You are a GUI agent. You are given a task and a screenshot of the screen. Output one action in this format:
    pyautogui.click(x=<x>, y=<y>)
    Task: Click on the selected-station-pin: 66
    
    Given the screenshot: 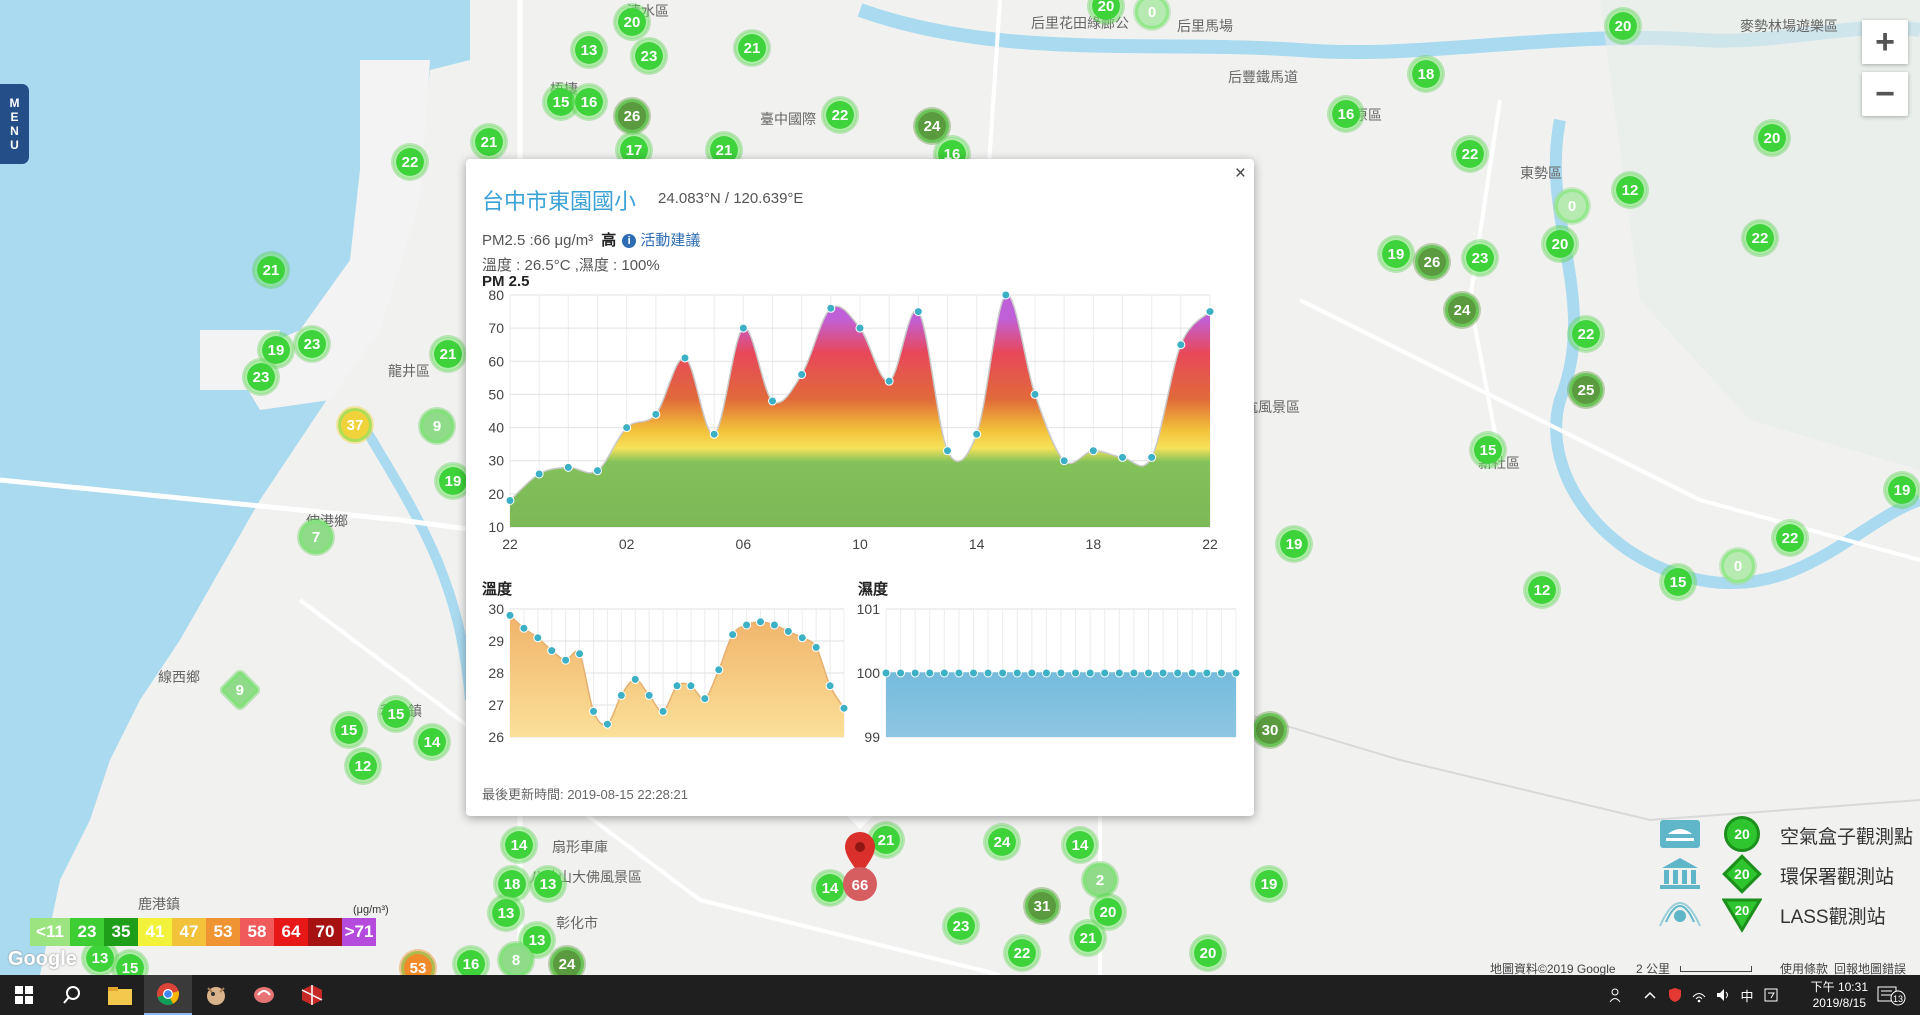 What is the action you would take?
    pyautogui.click(x=860, y=867)
    